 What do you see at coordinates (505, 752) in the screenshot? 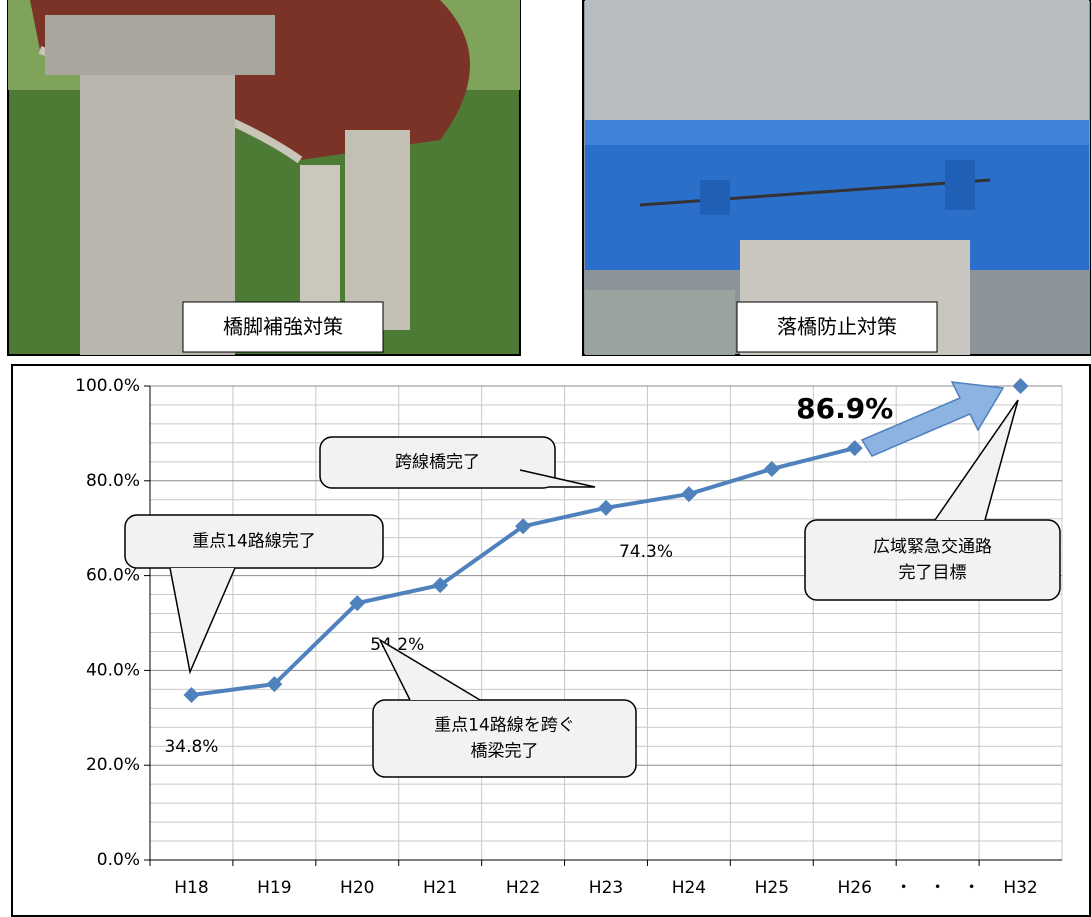
I see `callout-text: 橋梁完了` at bounding box center [505, 752].